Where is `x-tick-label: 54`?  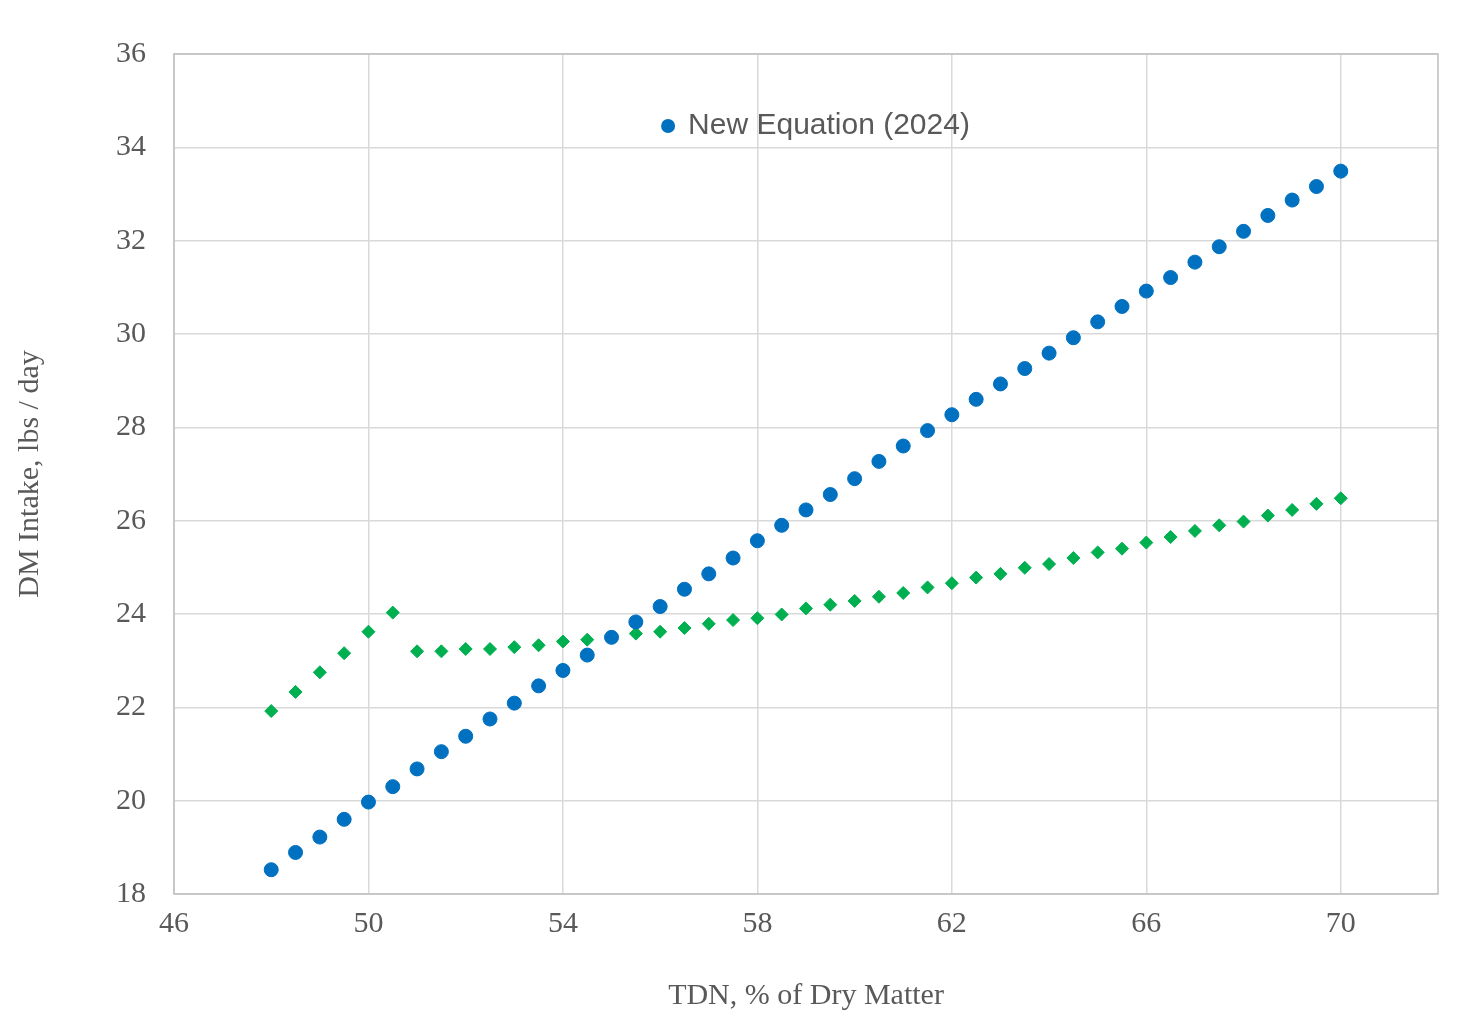 x-tick-label: 54 is located at coordinates (562, 921).